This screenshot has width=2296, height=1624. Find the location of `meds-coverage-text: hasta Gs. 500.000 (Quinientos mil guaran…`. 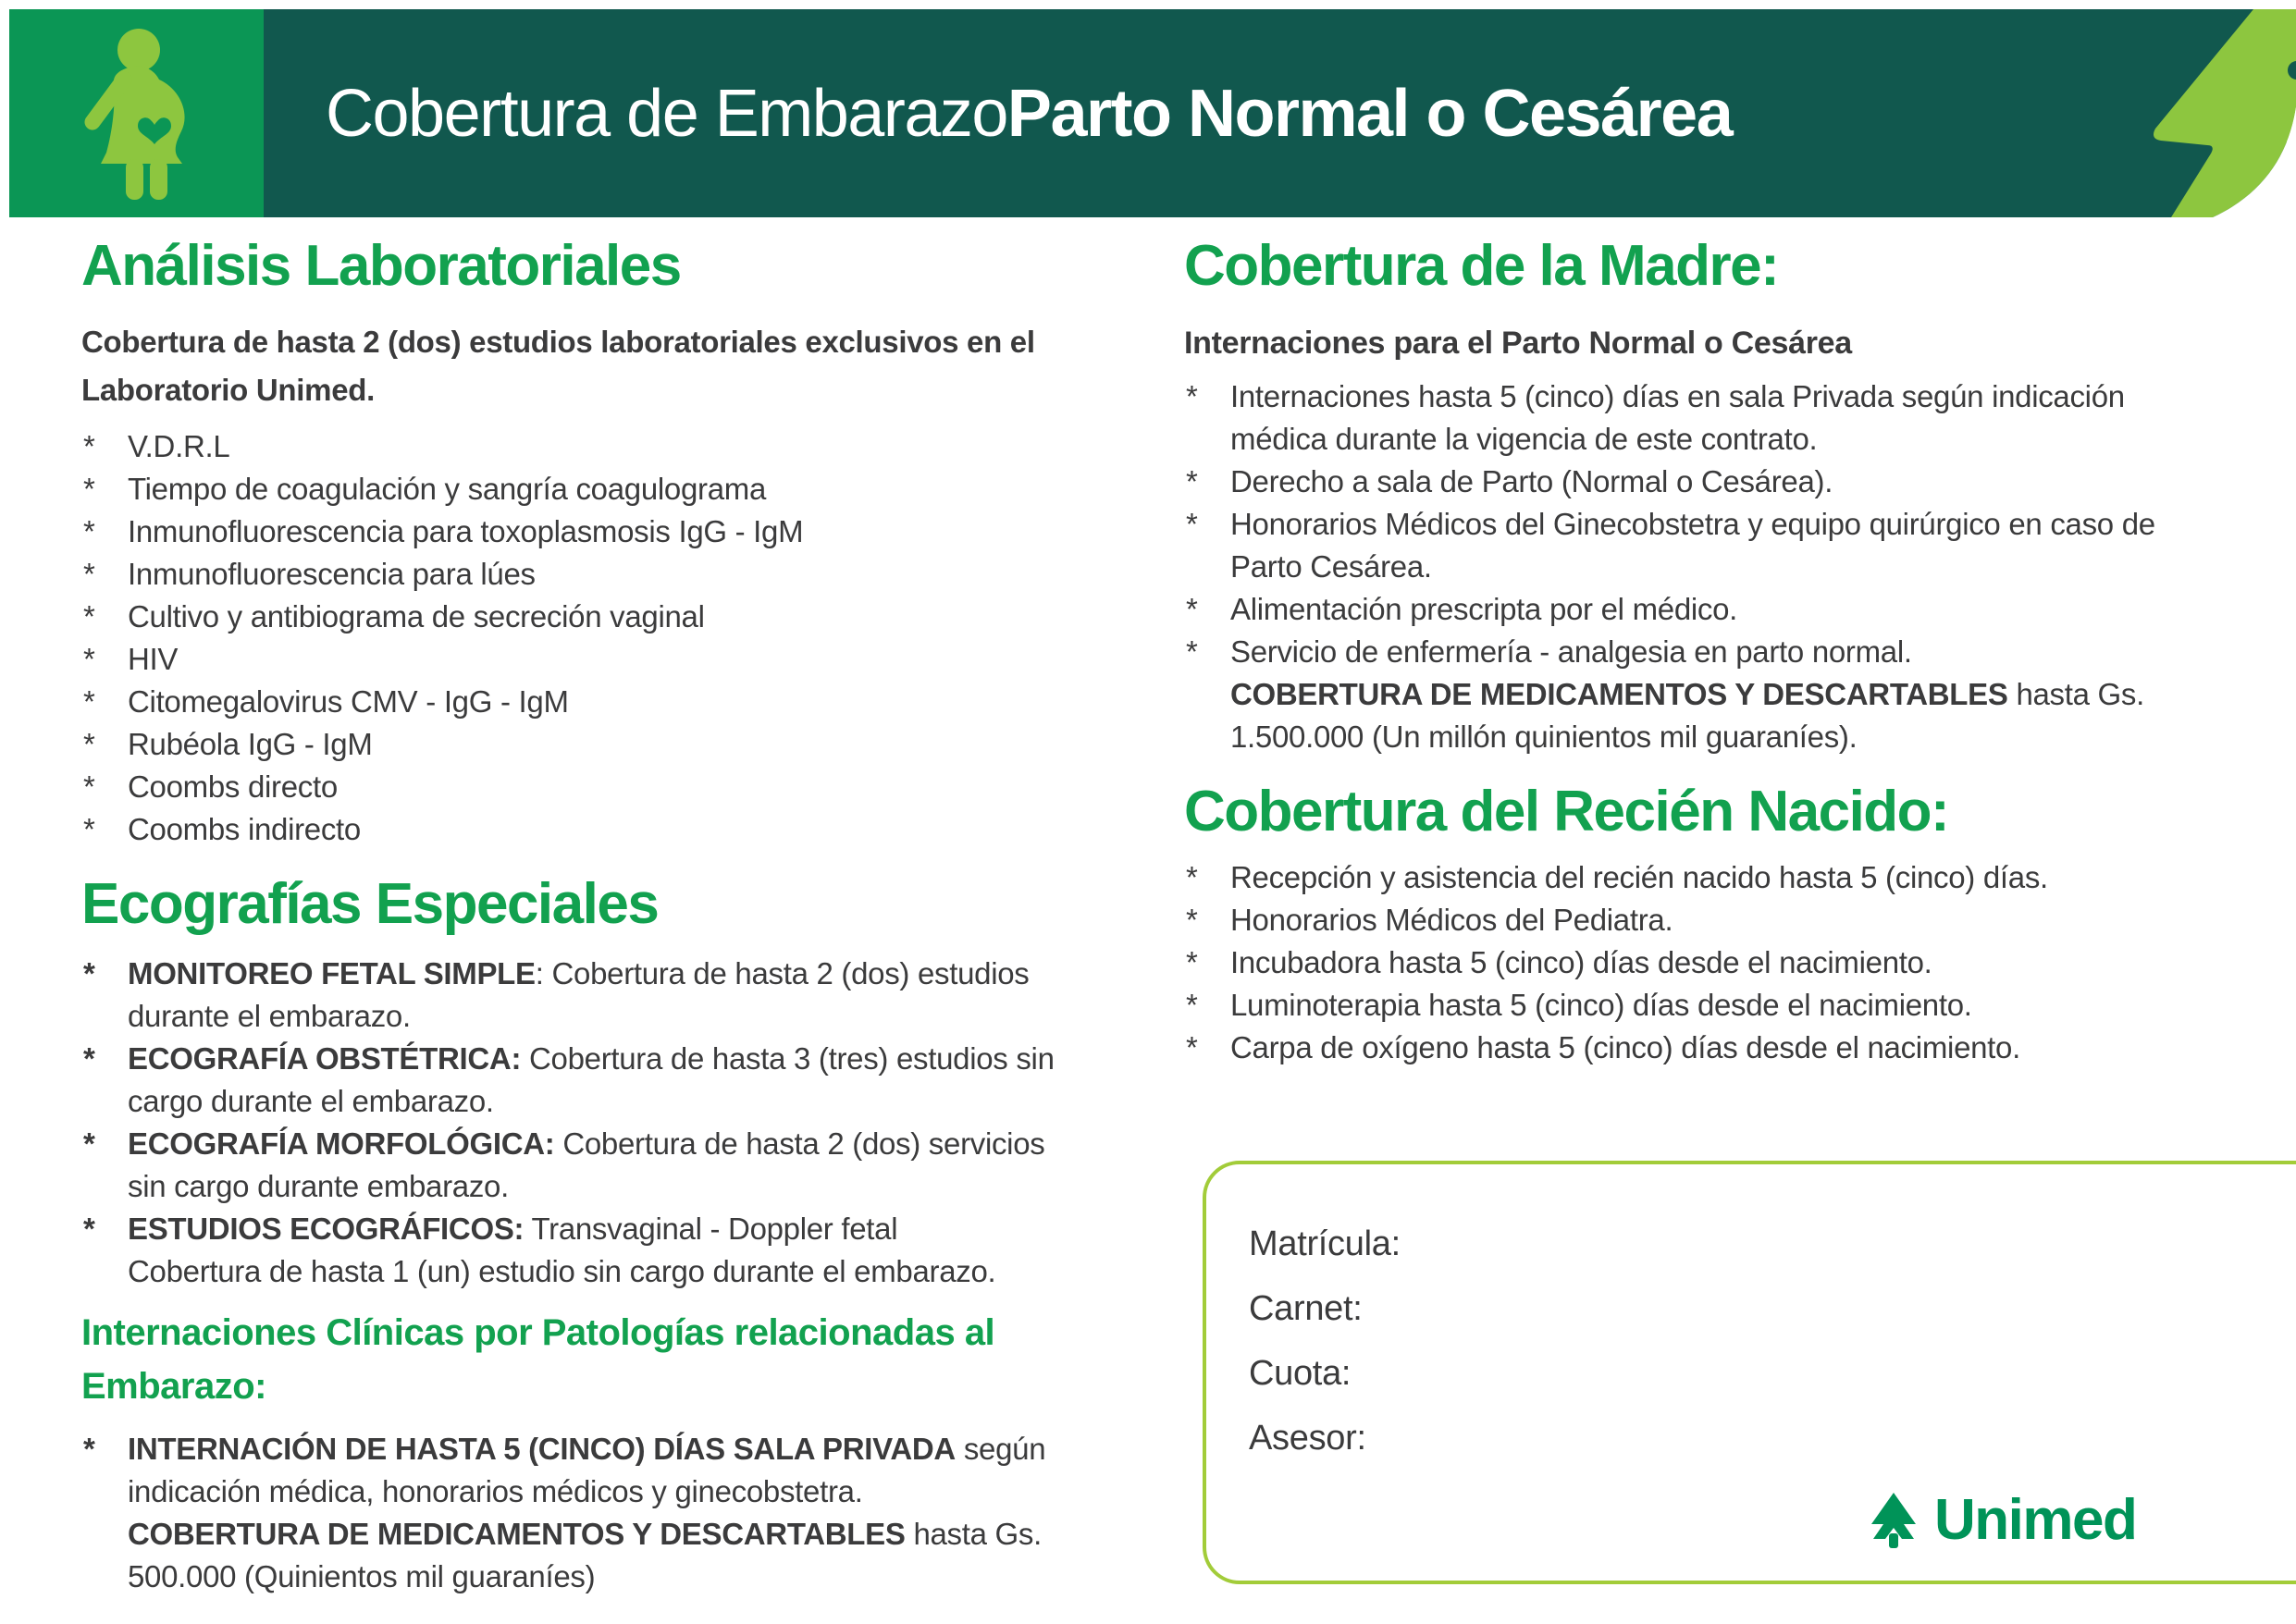

meds-coverage-text: hasta Gs. 500.000 (Quinientos mil guaran… is located at coordinates (585, 1555).